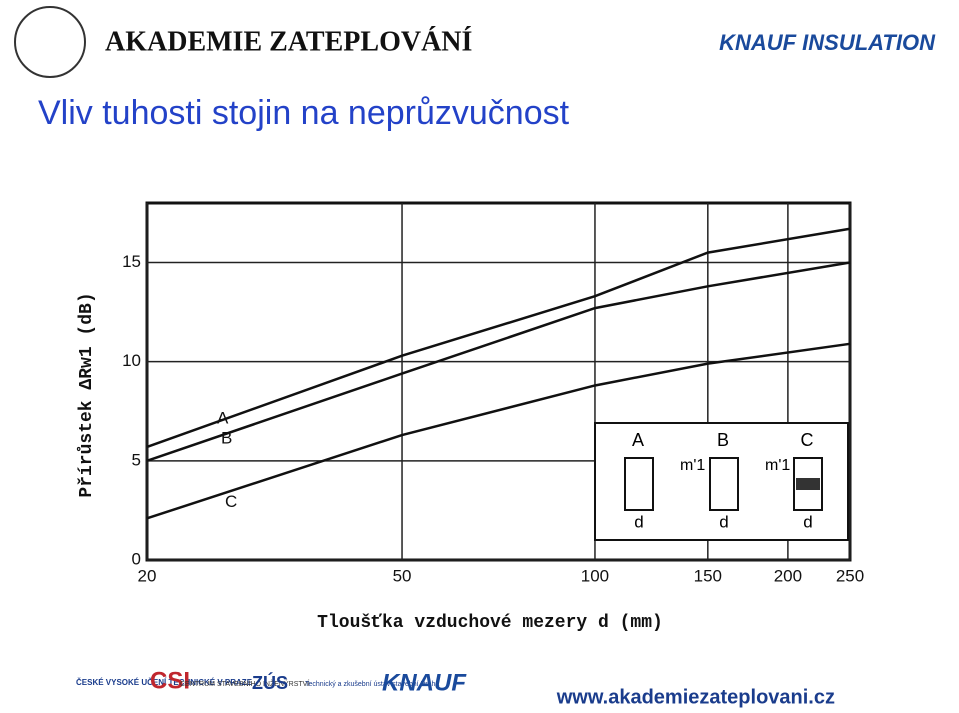 Image resolution: width=959 pixels, height=713 pixels. What do you see at coordinates (131, 261) in the screenshot?
I see `y-tick-label: 15` at bounding box center [131, 261].